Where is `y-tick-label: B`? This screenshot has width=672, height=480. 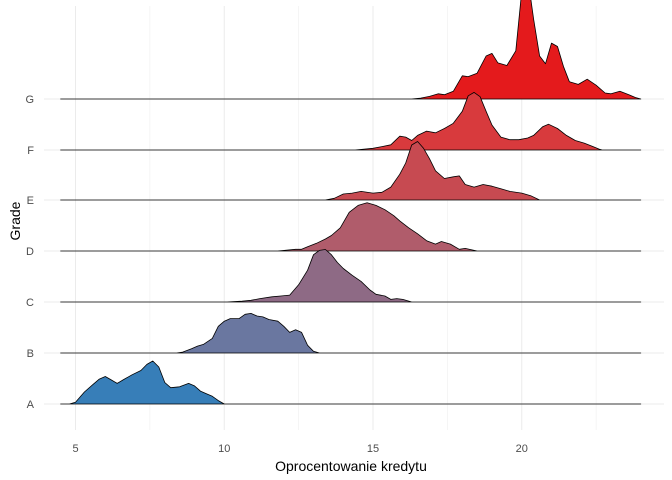 y-tick-label: B is located at coordinates (30, 354).